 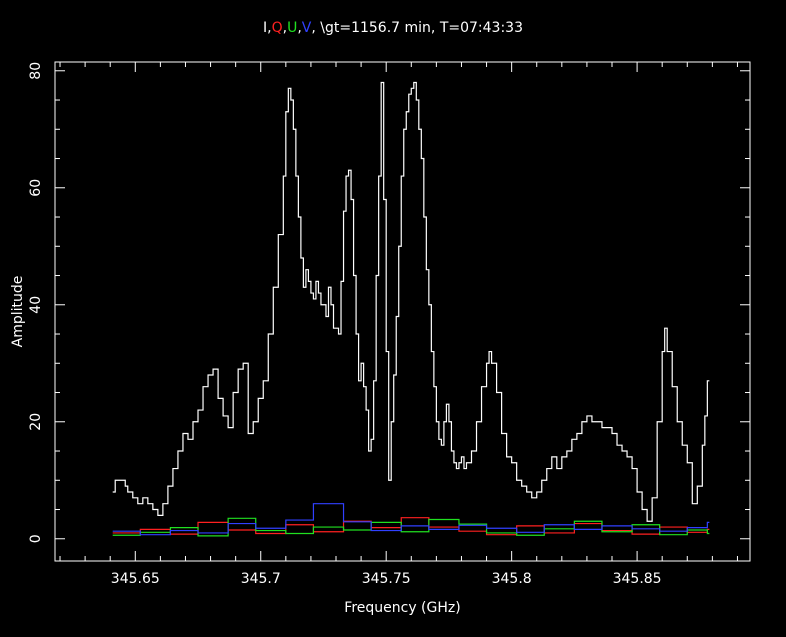 I want to click on x-tick-label: 345.85, so click(x=637, y=579).